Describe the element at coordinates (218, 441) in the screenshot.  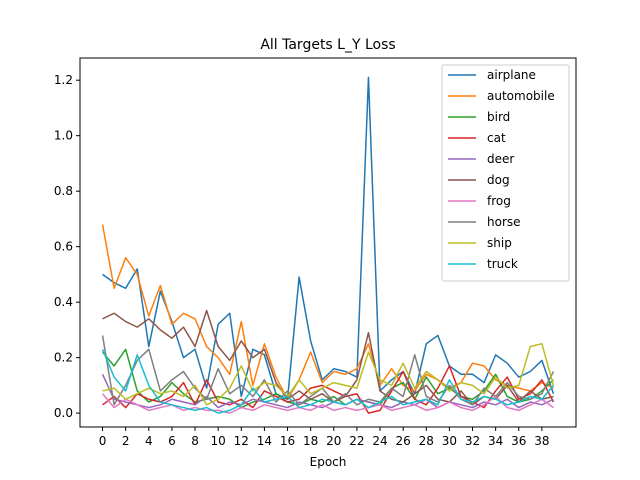
I see `x-tick-label: 10` at that location.